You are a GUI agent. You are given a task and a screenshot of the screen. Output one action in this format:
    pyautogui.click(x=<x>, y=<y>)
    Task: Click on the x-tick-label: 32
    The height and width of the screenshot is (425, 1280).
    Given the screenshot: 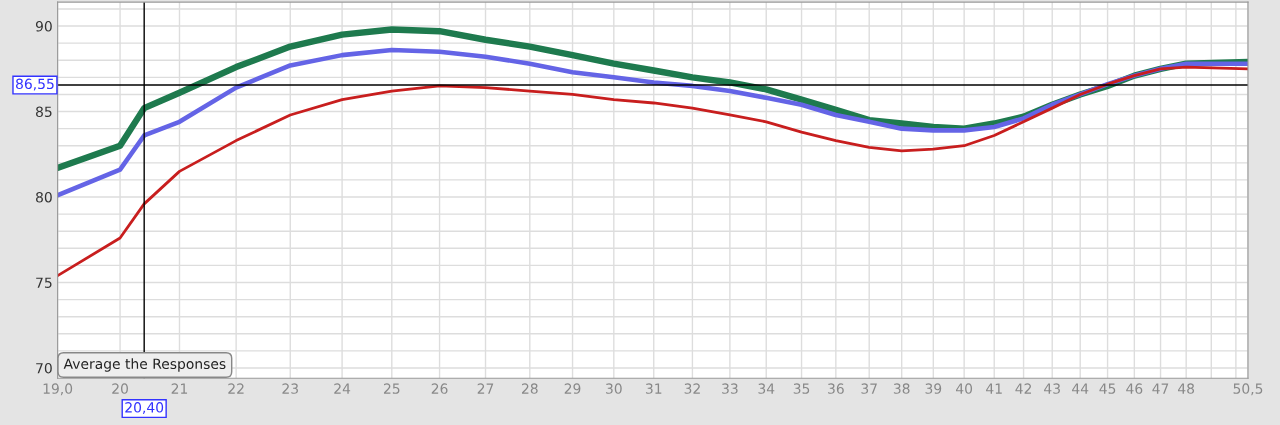 What is the action you would take?
    pyautogui.click(x=692, y=388)
    